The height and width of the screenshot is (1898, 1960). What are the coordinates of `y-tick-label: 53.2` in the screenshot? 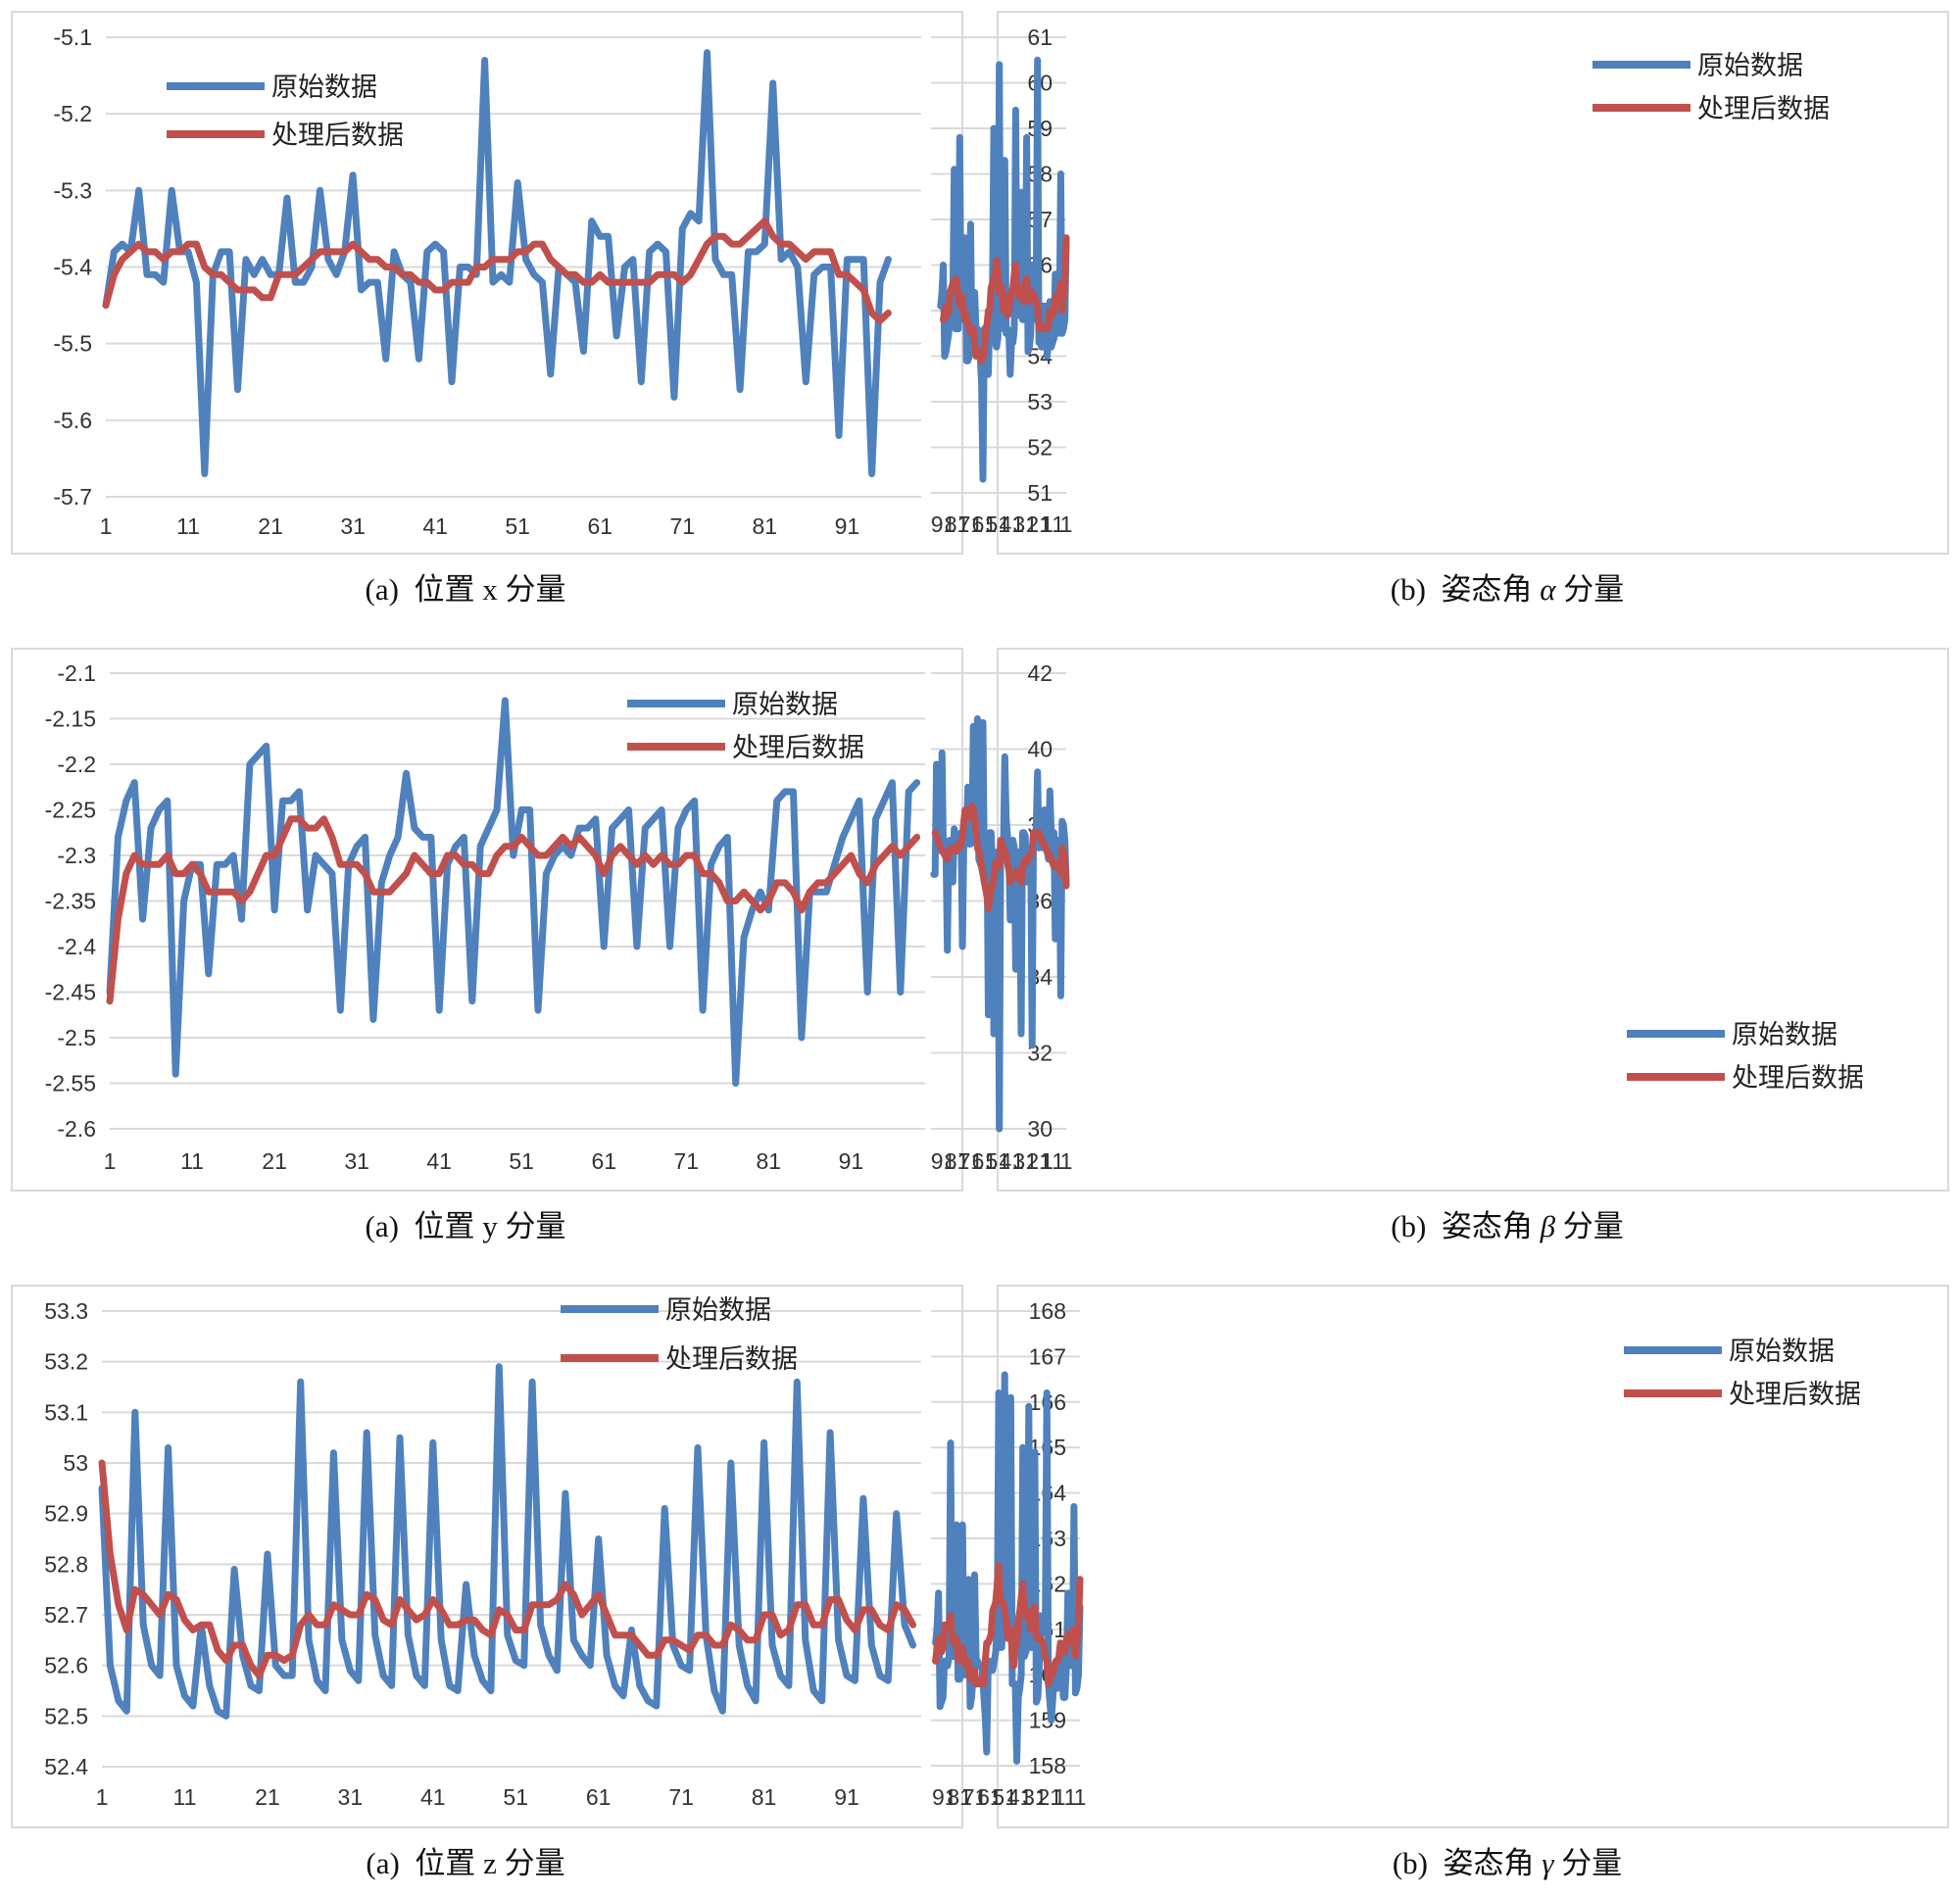 It's located at (66, 1362).